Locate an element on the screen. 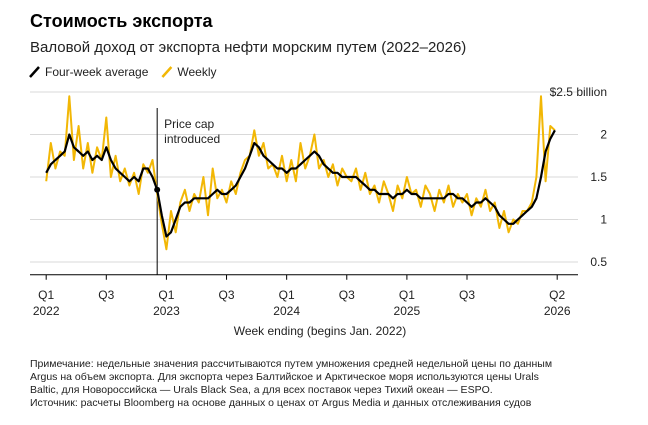 This screenshot has height=425, width=648. annotation: Price cap is located at coordinates (189, 124).